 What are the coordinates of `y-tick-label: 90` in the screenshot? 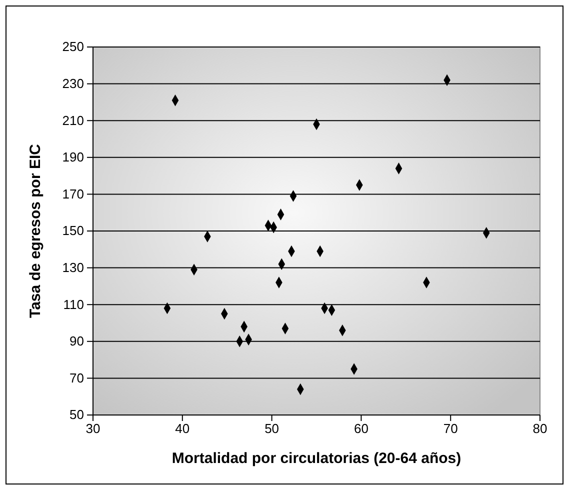 It's located at (77, 341).